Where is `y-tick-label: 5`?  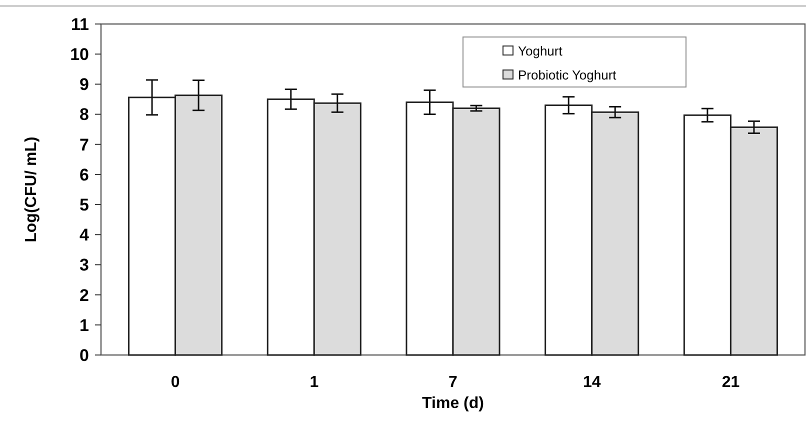 y-tick-label: 5 is located at coordinates (84, 204).